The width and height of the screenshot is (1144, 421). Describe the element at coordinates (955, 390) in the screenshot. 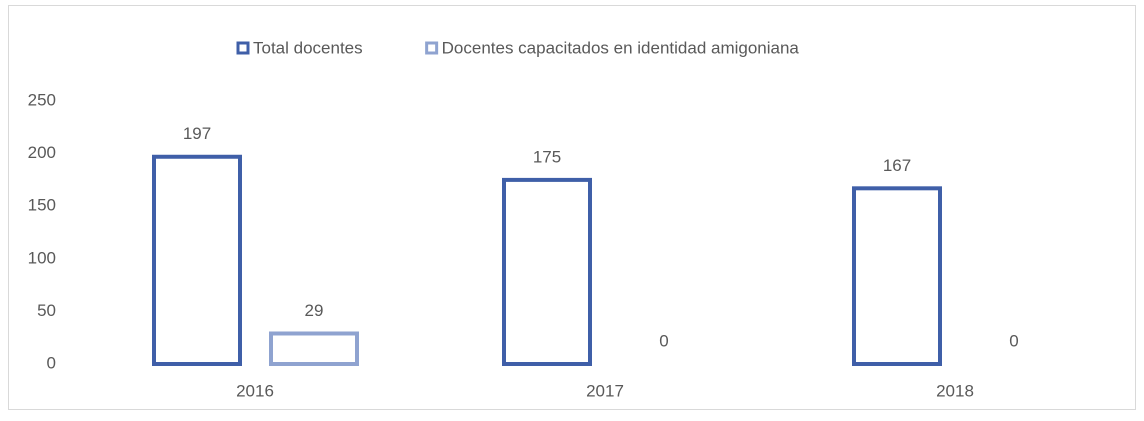

I see `x-tick-label: 2018` at that location.